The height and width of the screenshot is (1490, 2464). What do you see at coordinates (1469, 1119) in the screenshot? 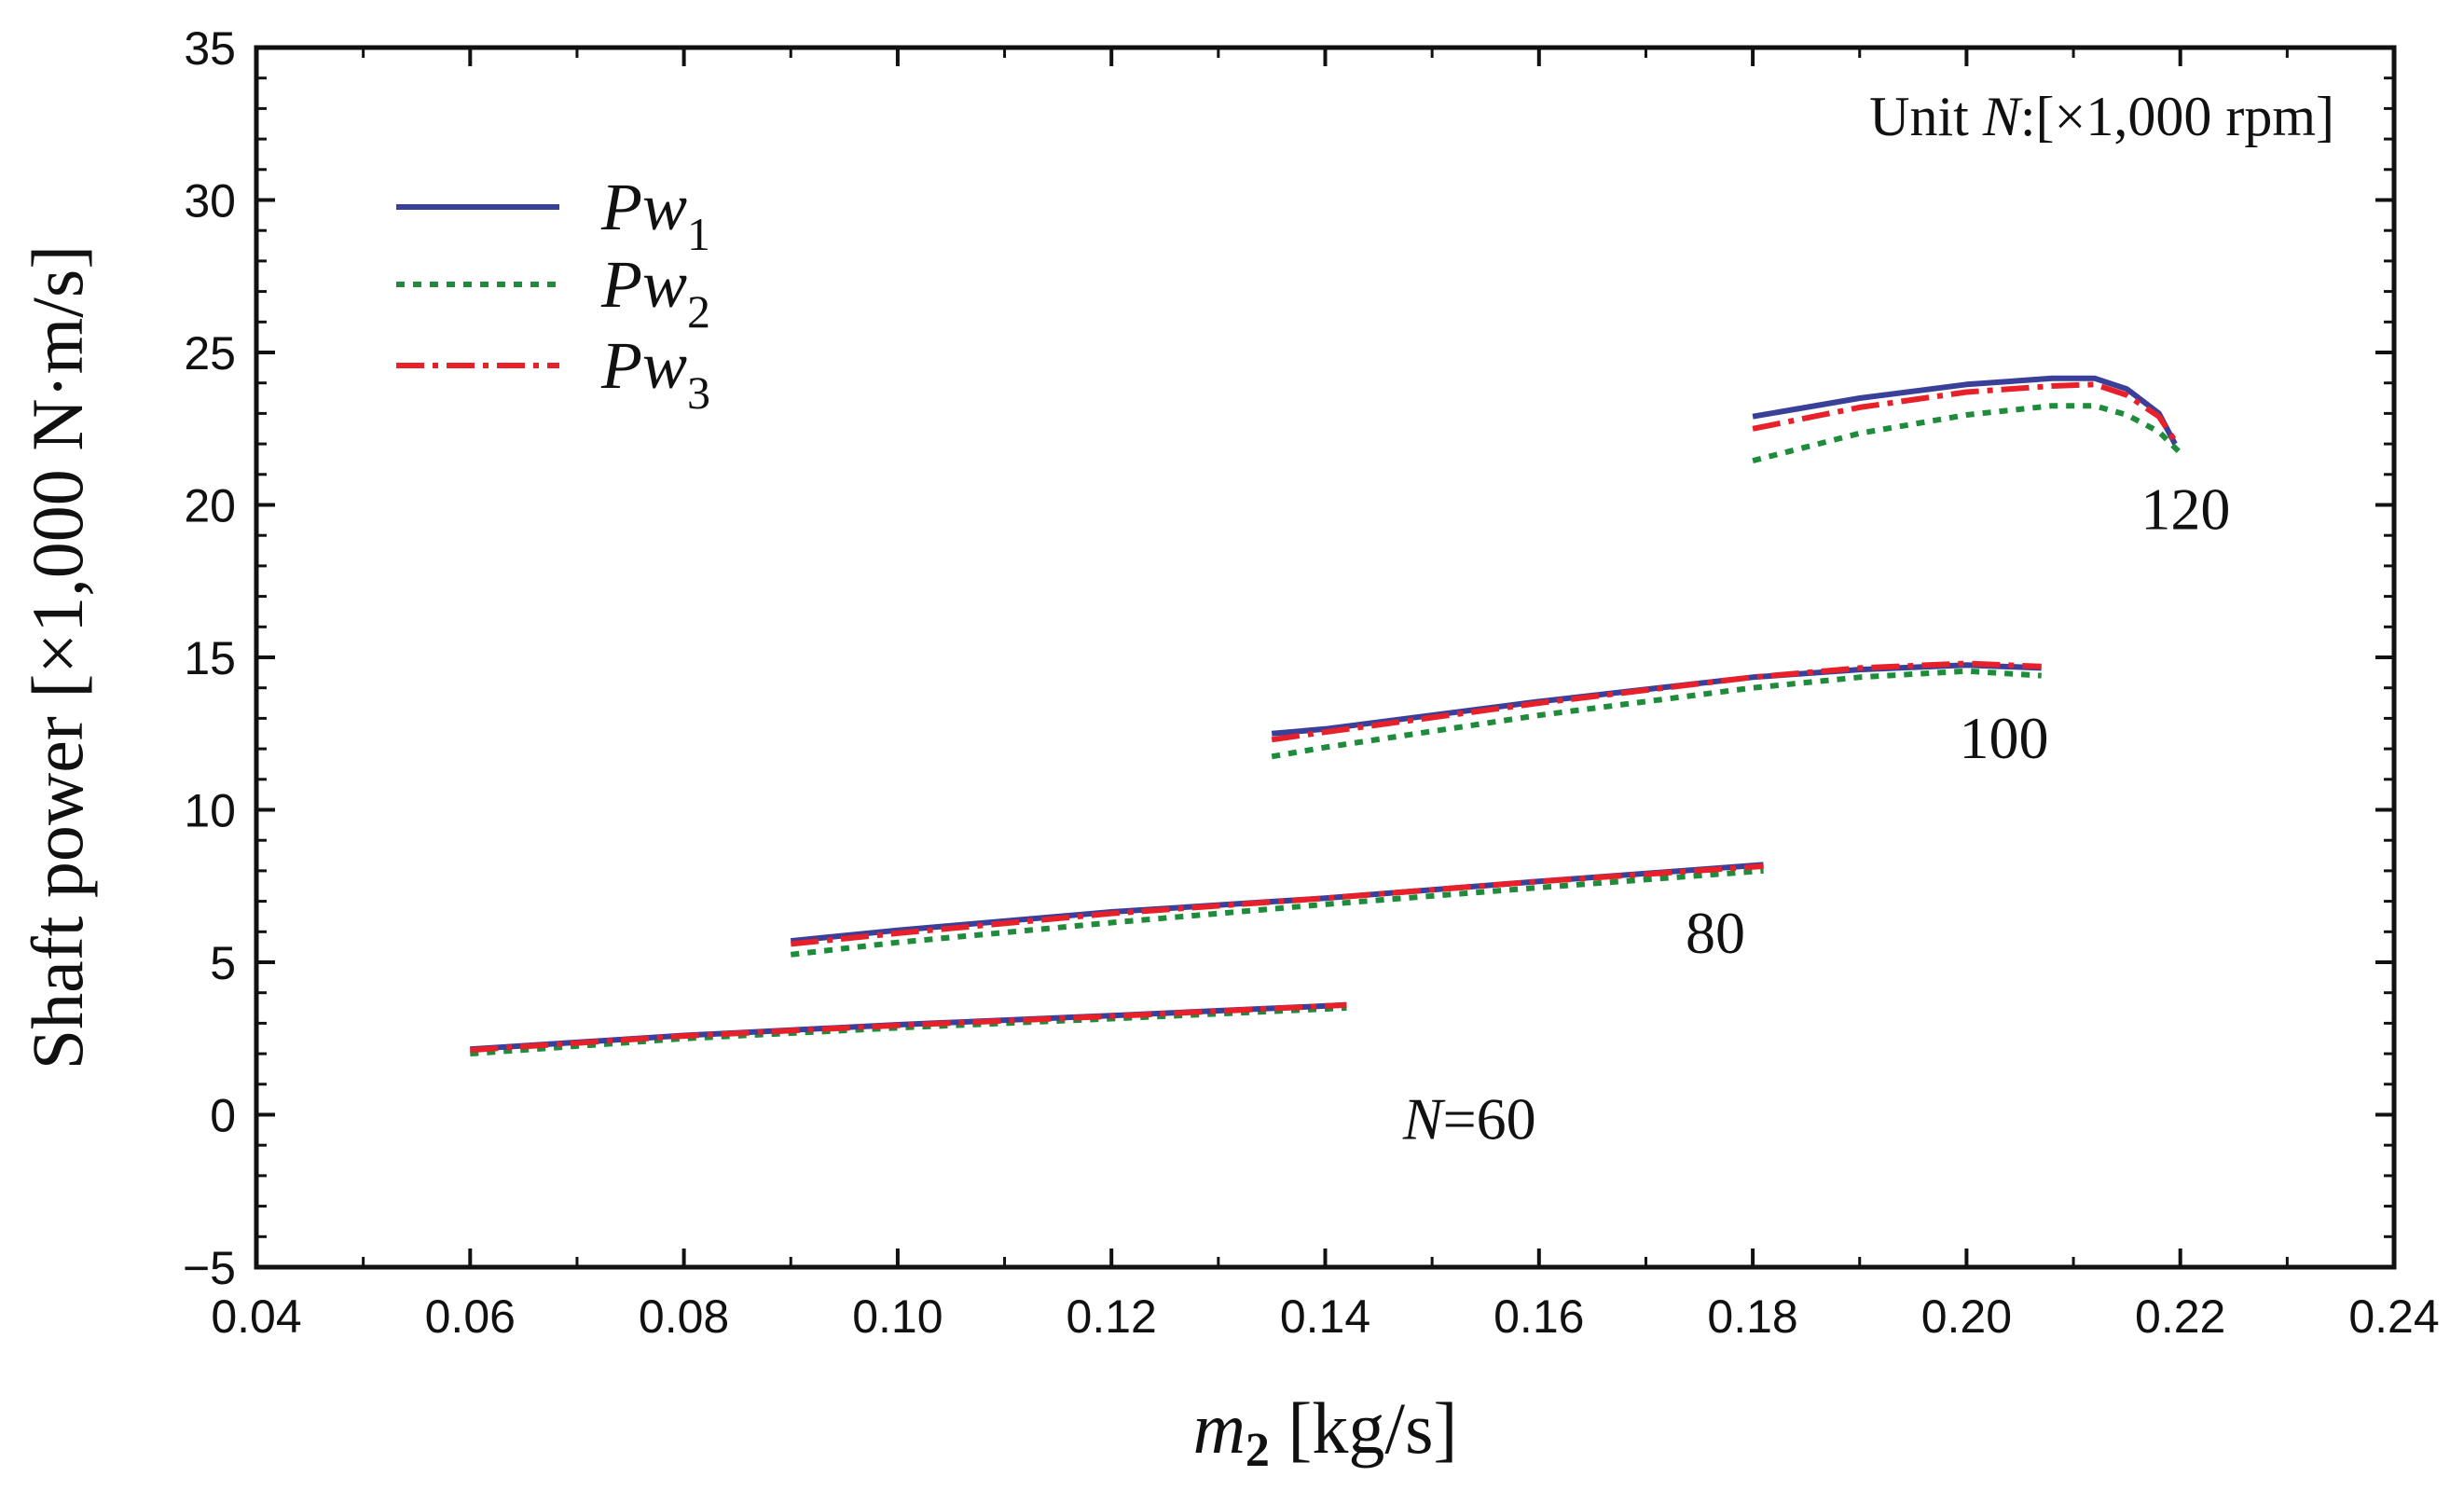
I see `speed-label: N=60` at bounding box center [1469, 1119].